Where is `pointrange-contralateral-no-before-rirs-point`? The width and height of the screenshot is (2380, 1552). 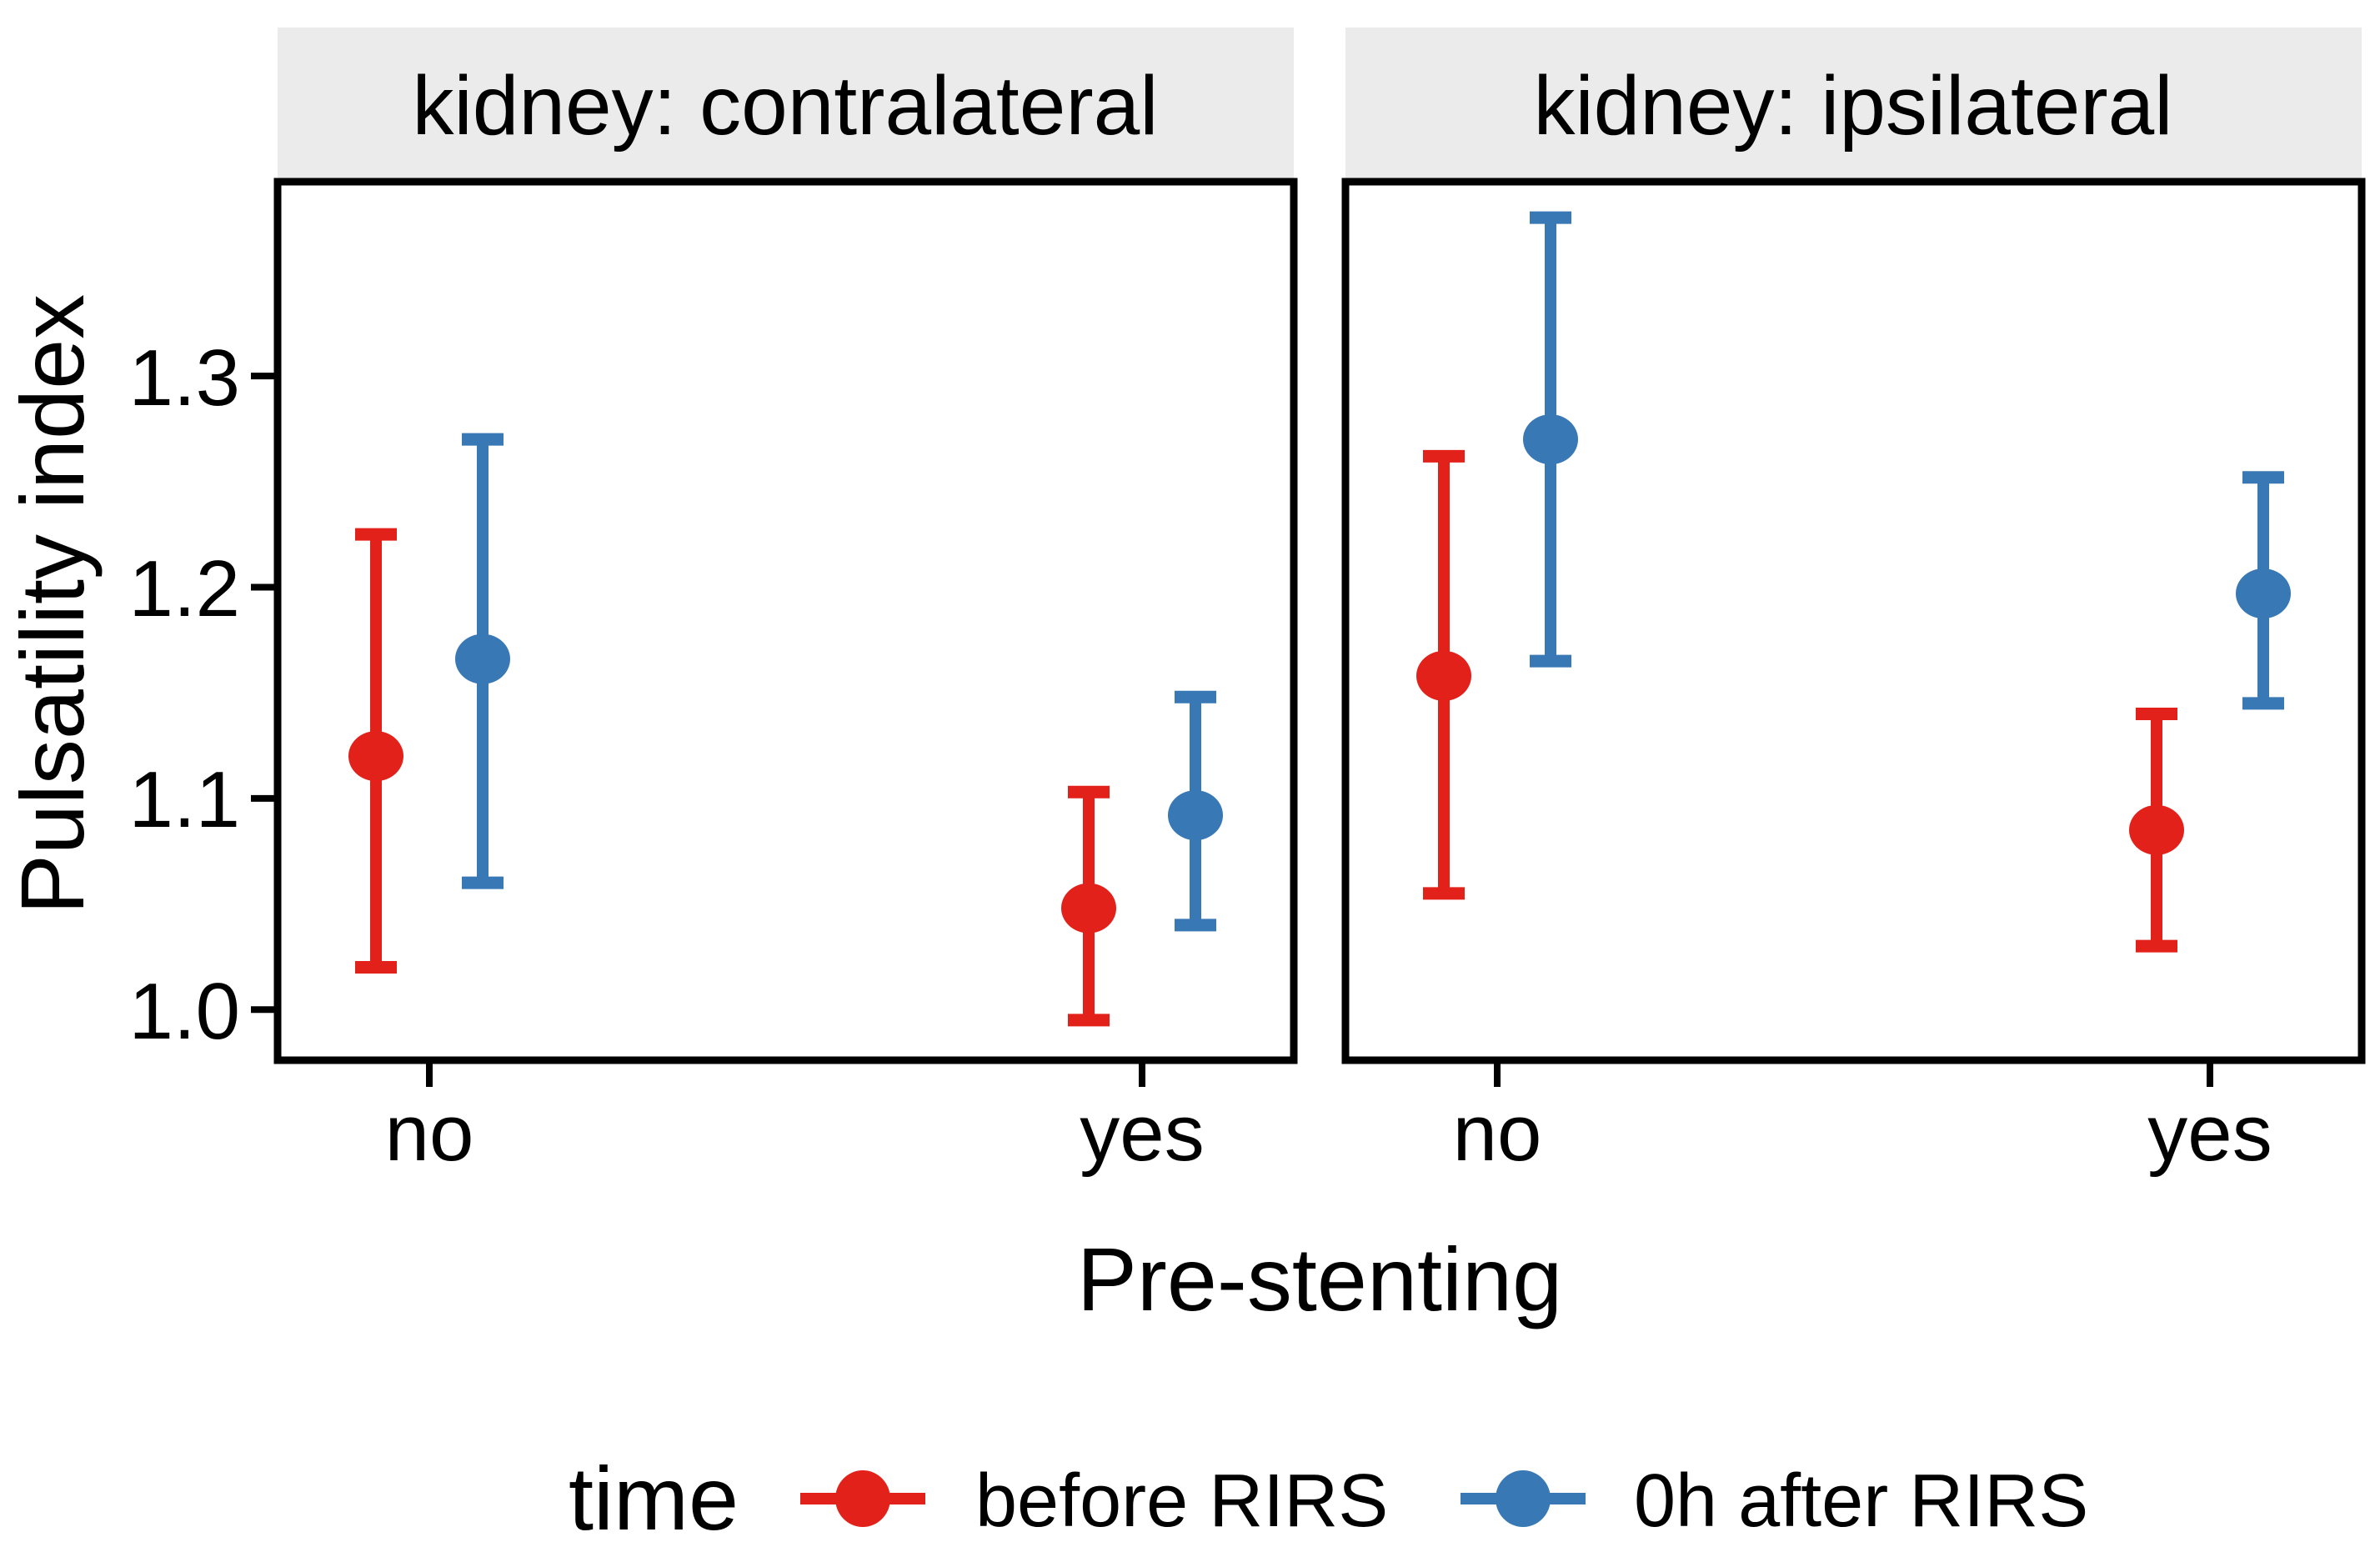
pointrange-contralateral-no-before-rirs-point is located at coordinates (375, 756).